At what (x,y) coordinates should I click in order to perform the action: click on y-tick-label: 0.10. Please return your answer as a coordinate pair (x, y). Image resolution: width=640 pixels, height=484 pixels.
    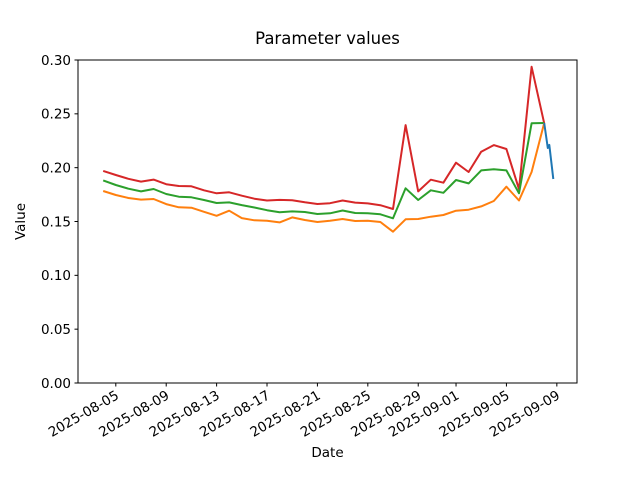
    Looking at the image, I should click on (56, 276).